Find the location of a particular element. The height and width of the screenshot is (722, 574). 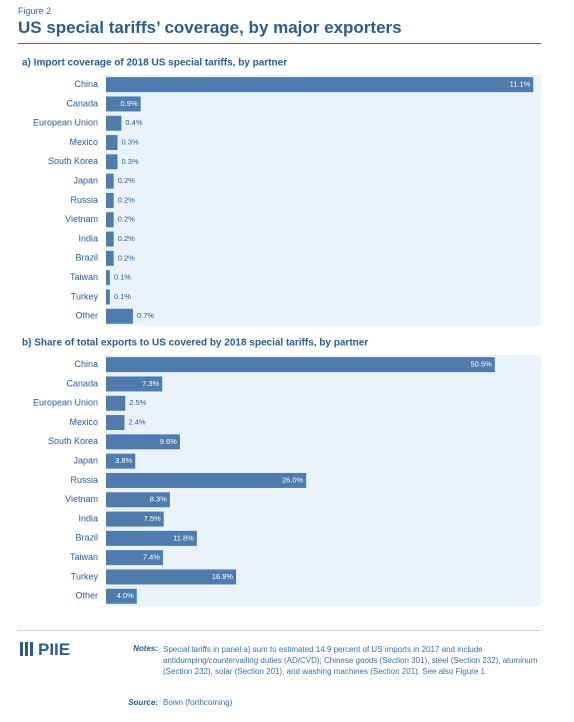

value-label: 3.8% is located at coordinates (123, 460).